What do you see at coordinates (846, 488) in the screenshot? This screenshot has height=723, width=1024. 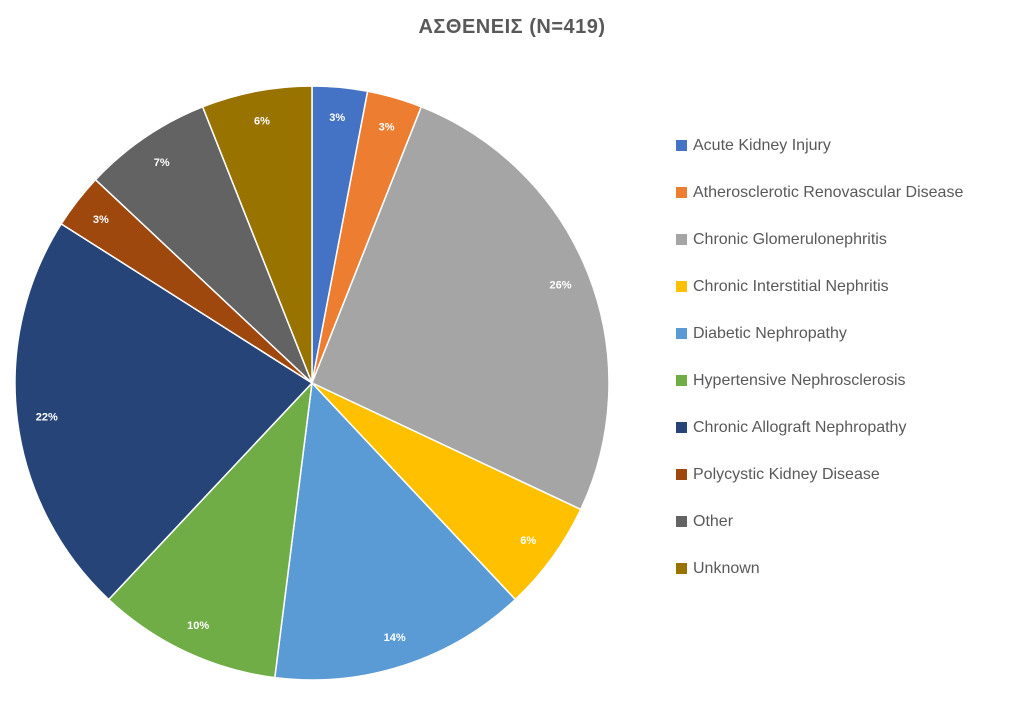 I see `legend-item-7: Polycystic Kidney Disease` at bounding box center [846, 488].